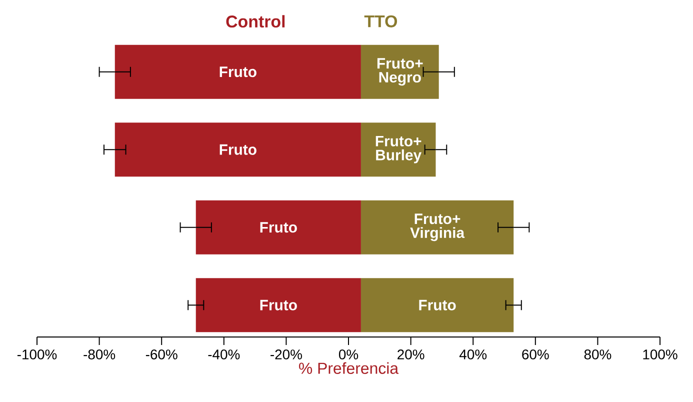  Describe the element at coordinates (473, 355) in the screenshot. I see `x-tick-label: 40%` at that location.